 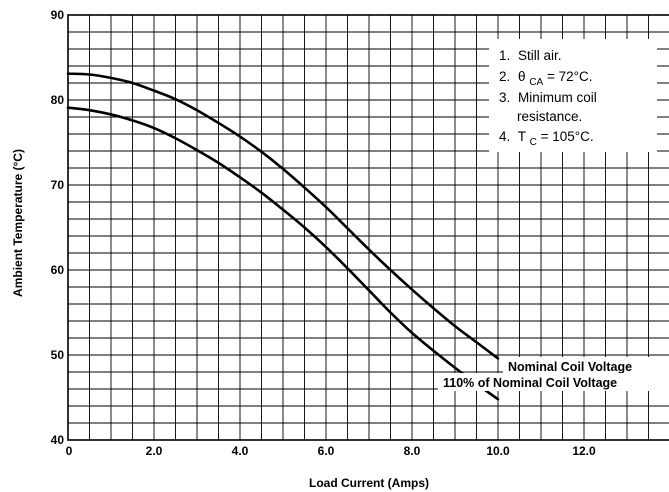 I want to click on note-1-text: Still air., so click(x=540, y=55).